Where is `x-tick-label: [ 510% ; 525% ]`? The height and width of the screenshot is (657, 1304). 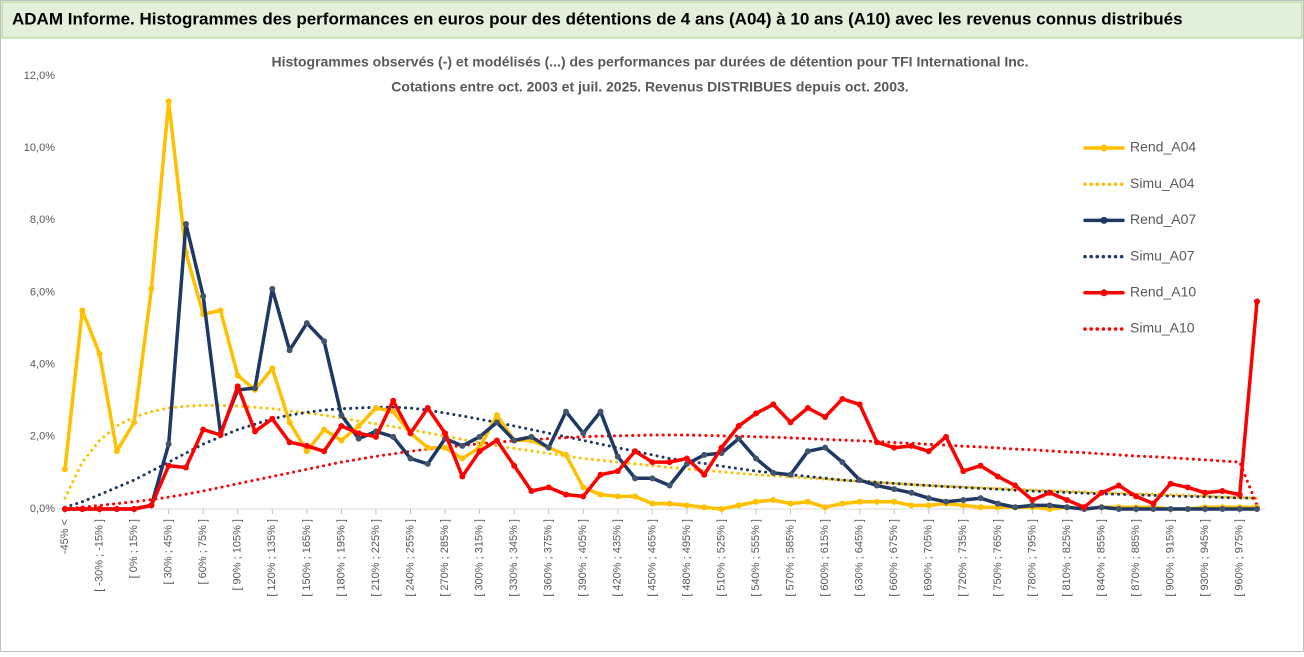
x-tick-label: [ 510% ; 525% ] is located at coordinates (721, 558).